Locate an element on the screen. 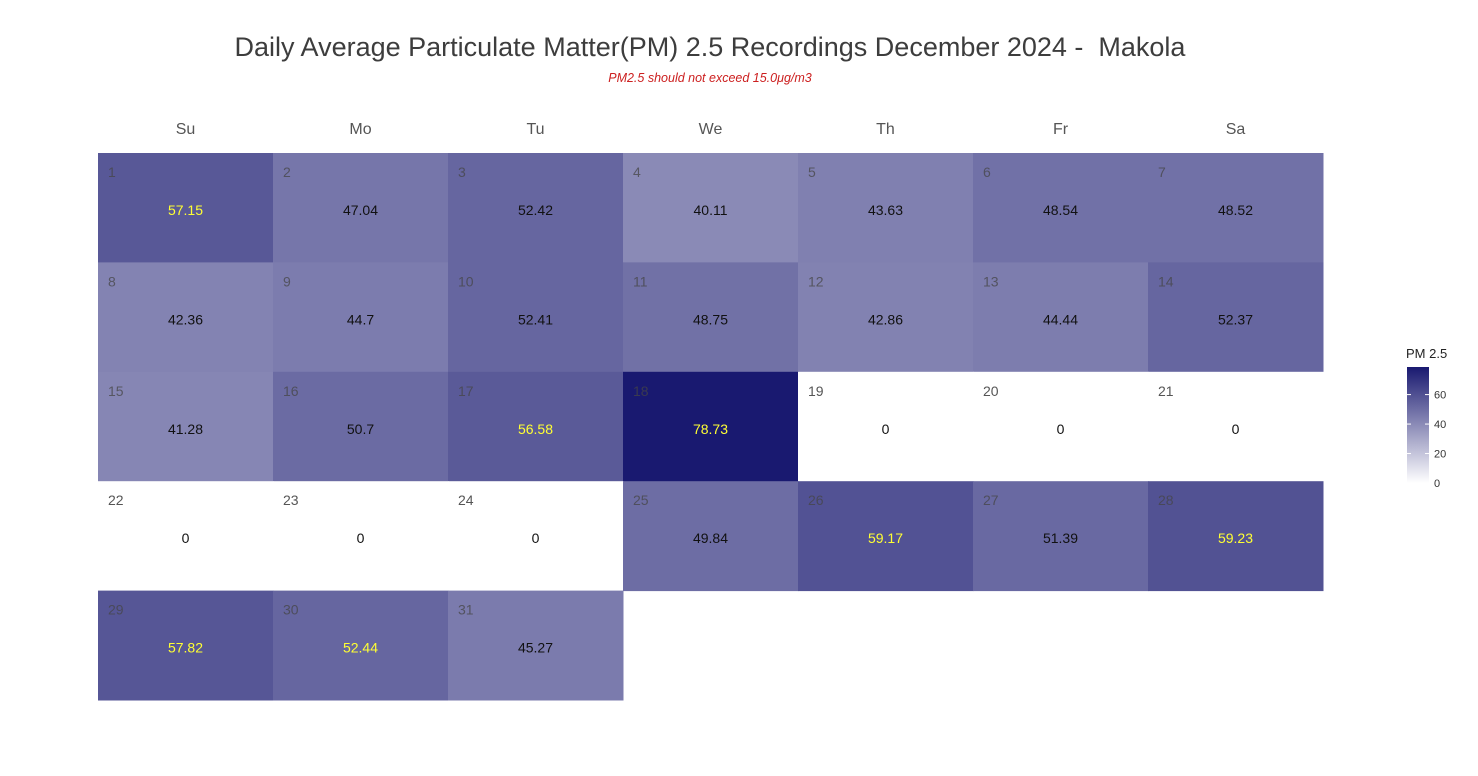 This screenshot has height=776, width=1478. day-number: 13 is located at coordinates (991, 281).